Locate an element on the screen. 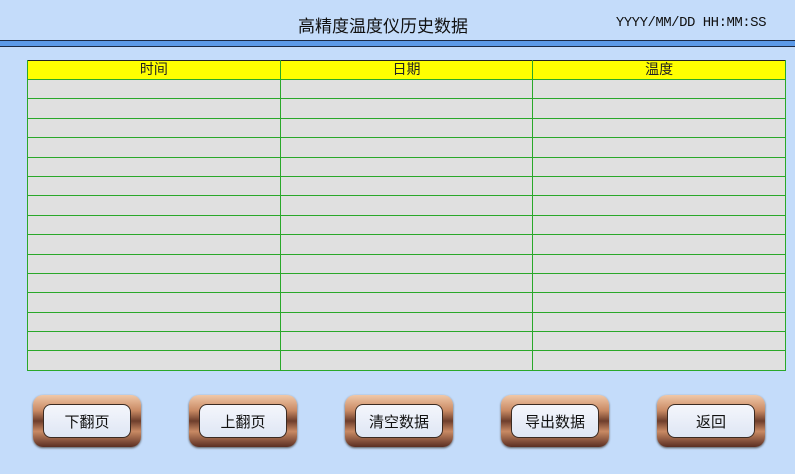  button-label: 清空数据 is located at coordinates (399, 421).